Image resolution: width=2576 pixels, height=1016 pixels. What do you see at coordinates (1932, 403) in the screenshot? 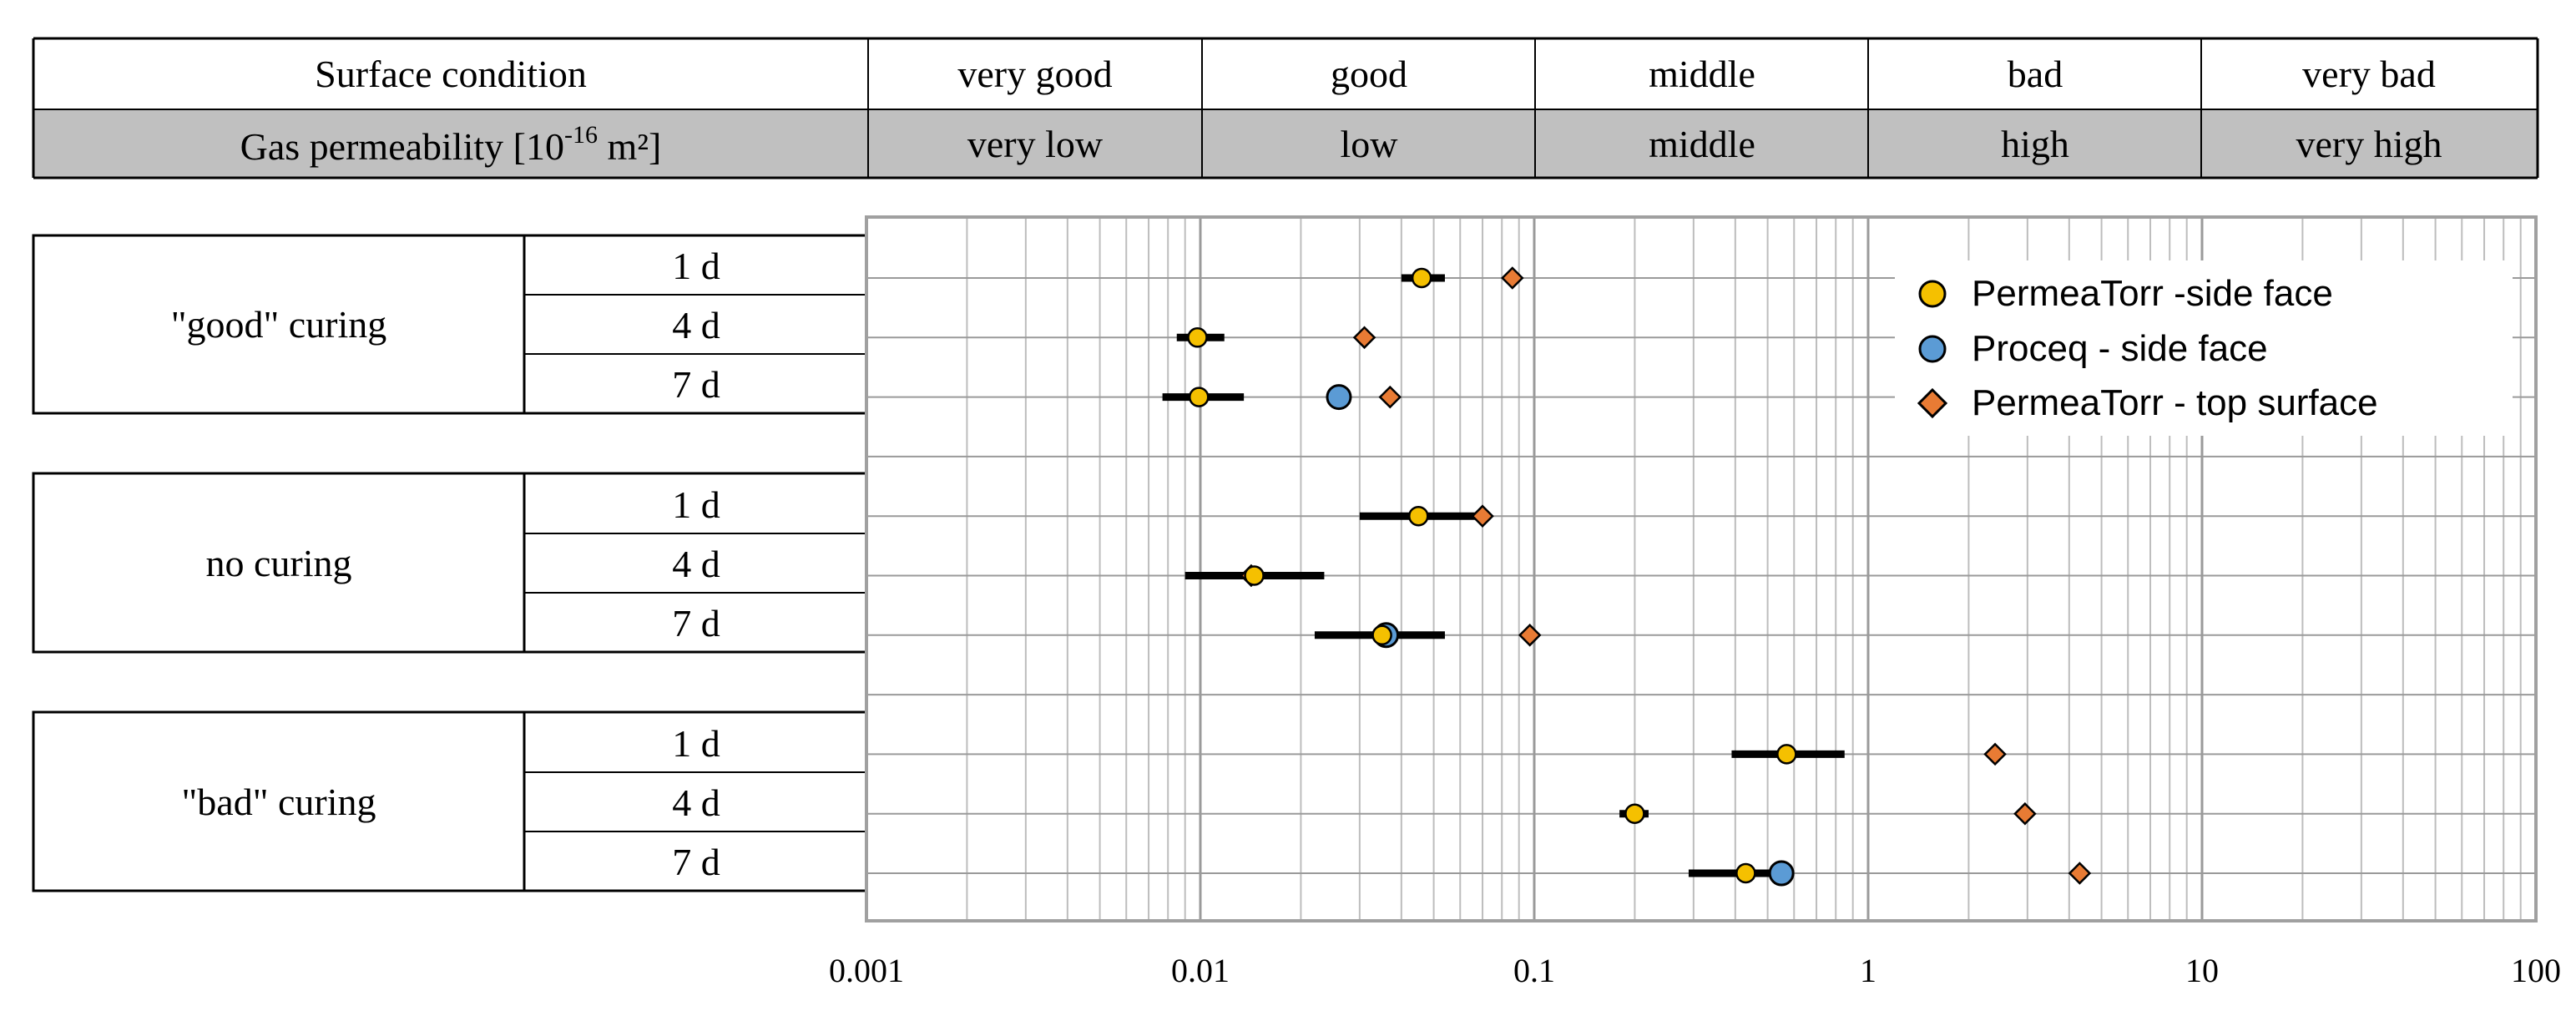
I see `legend-marker-permeatorr-top` at bounding box center [1932, 403].